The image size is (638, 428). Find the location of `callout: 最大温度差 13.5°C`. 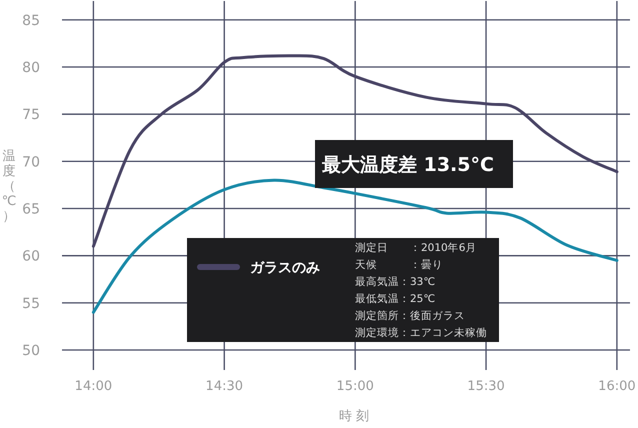

callout: 最大温度差 13.5°C is located at coordinates (414, 164).